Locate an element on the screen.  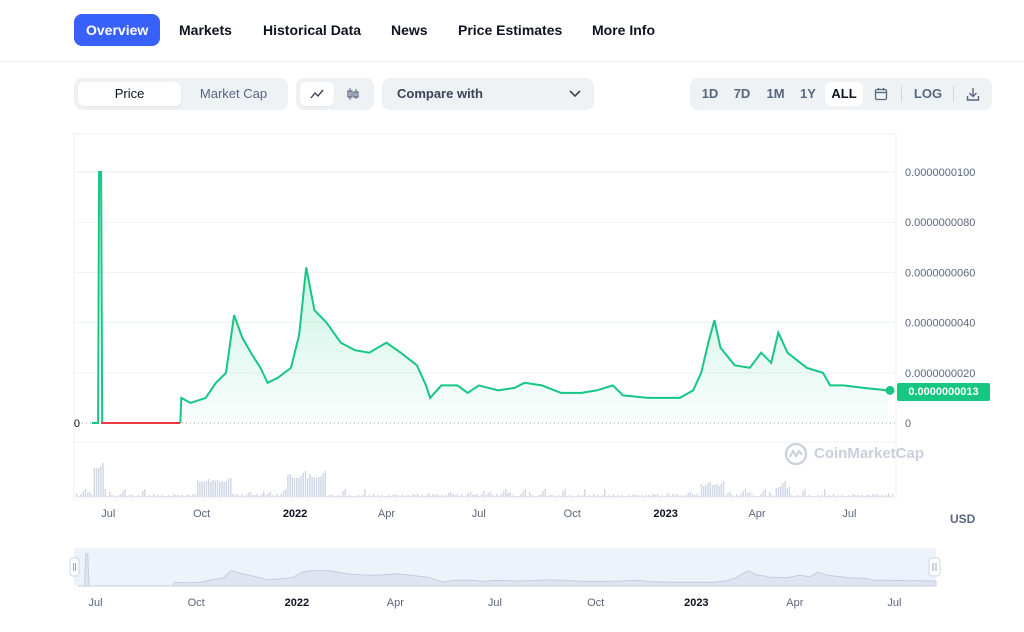
tab-historical-data: Historical Data is located at coordinates (312, 30).